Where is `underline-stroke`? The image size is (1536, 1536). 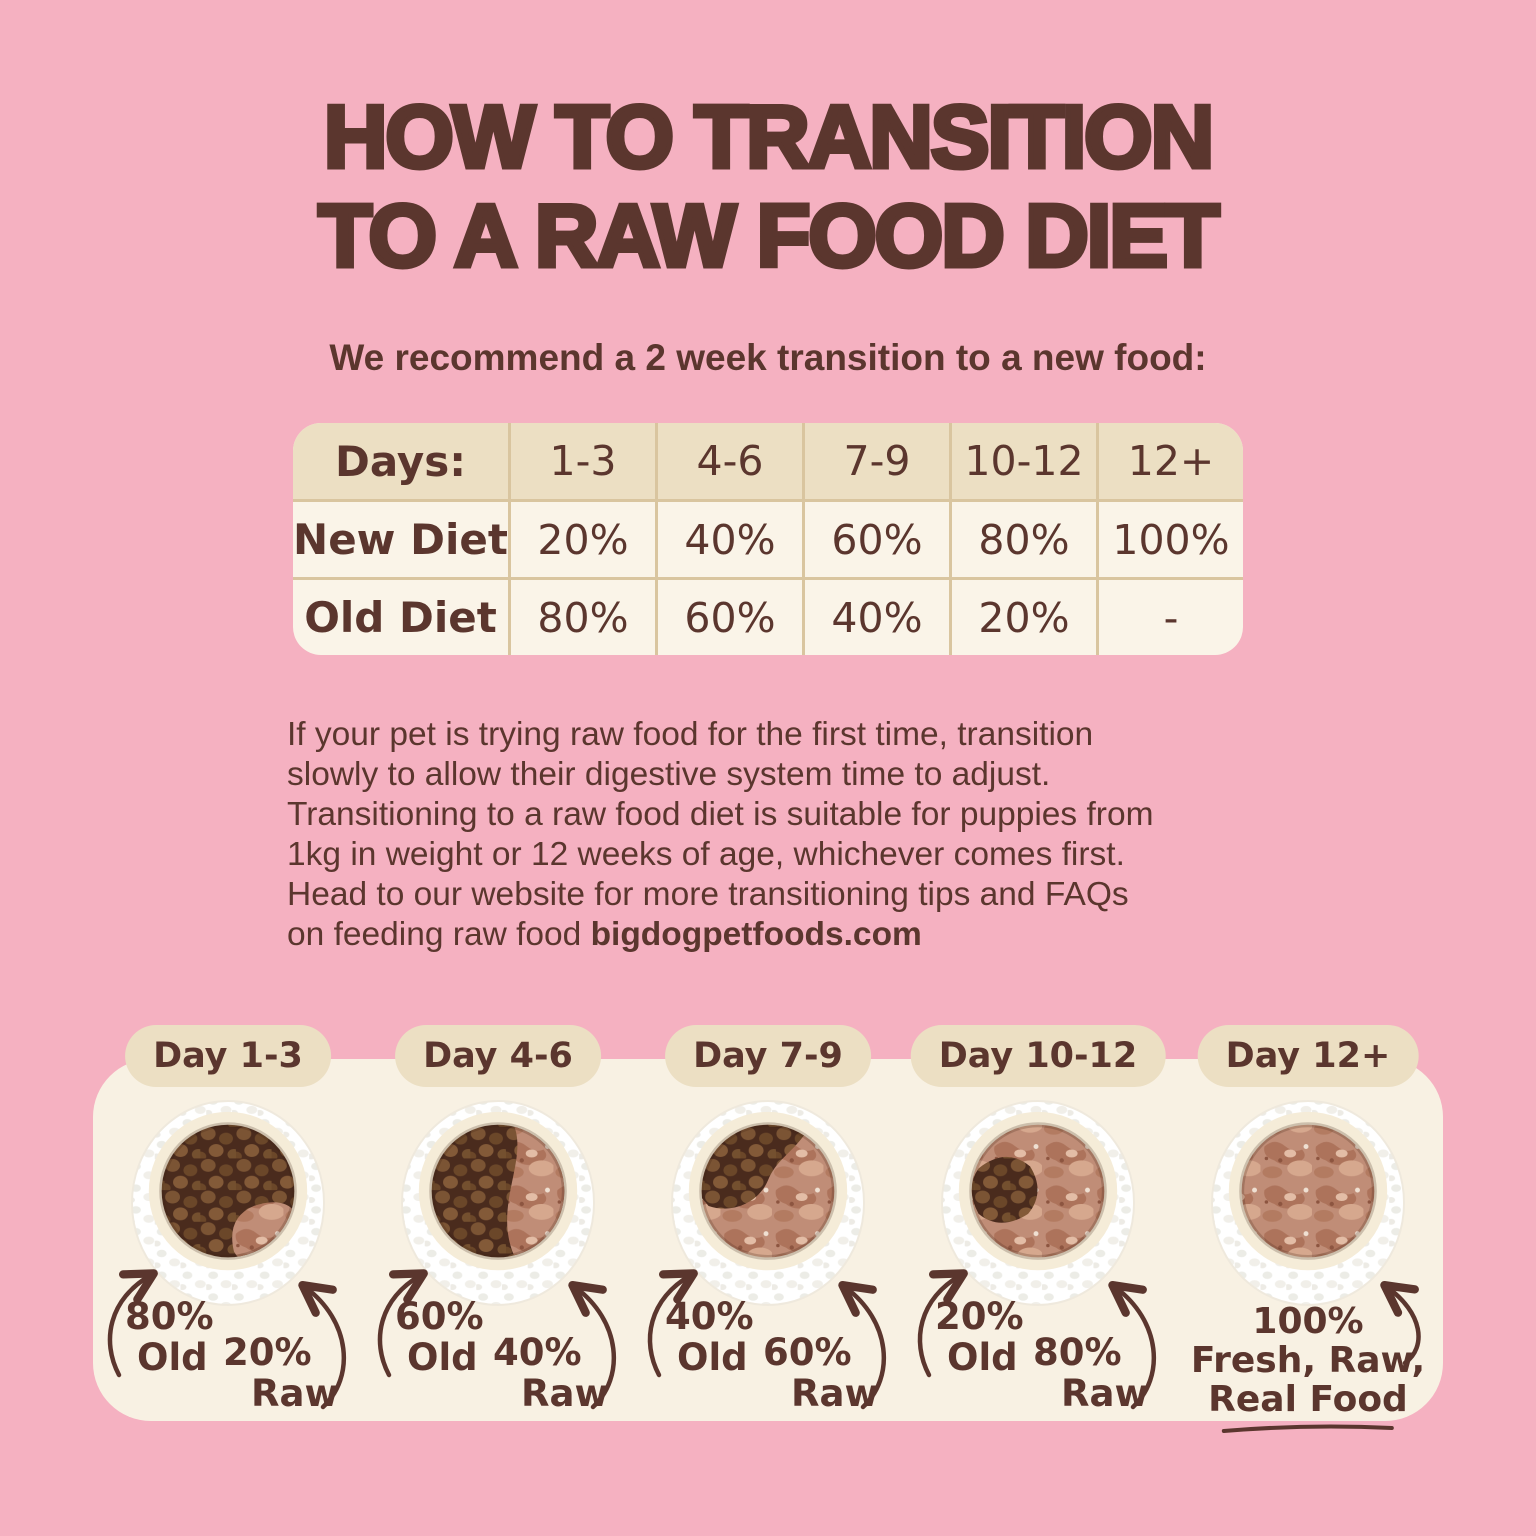 underline-stroke is located at coordinates (1308, 1428).